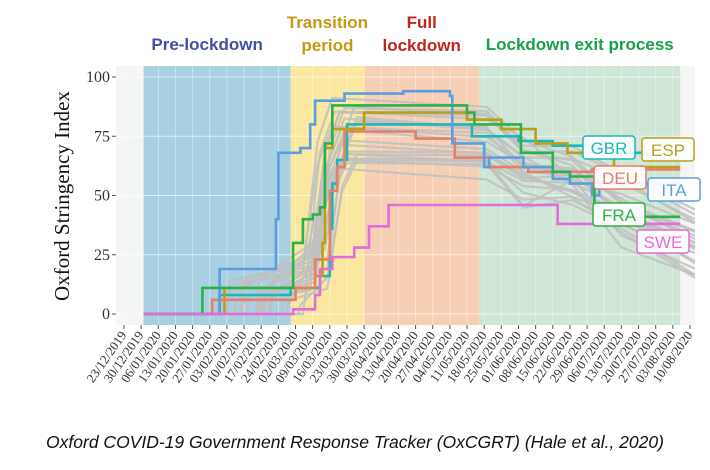 The image size is (710, 470). I want to click on country-label-swe: SWE, so click(663, 241).